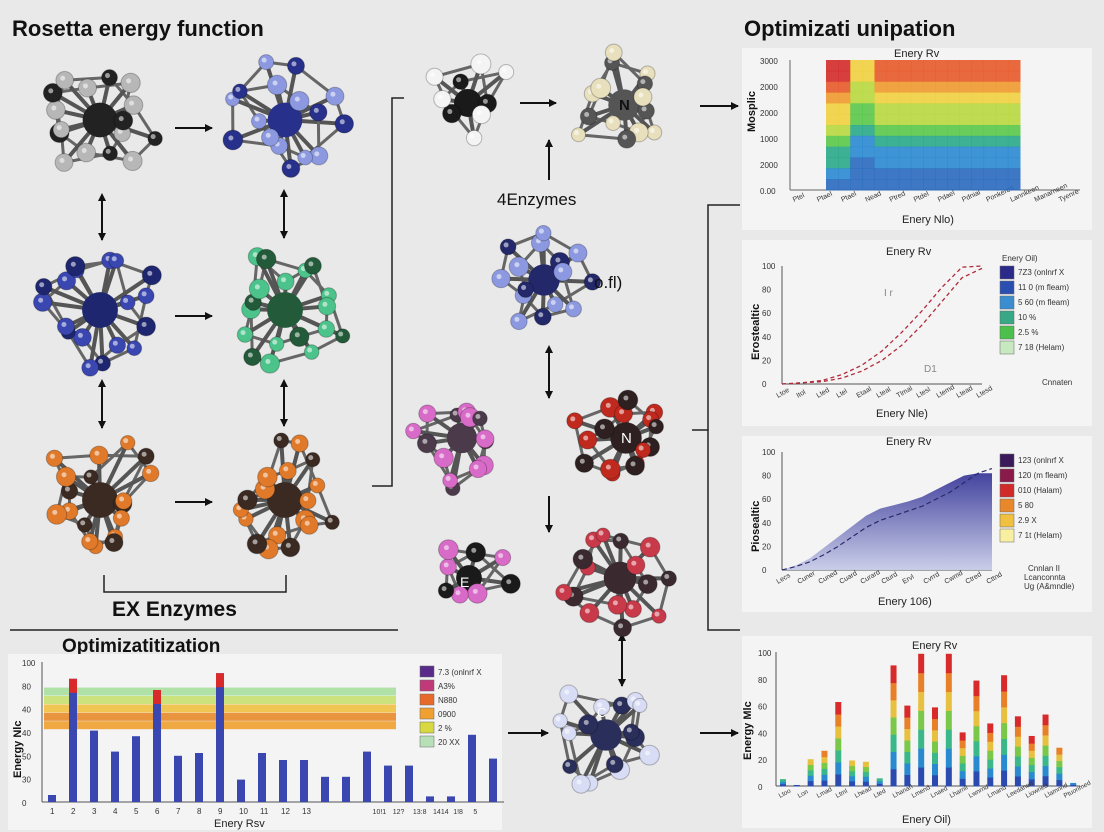 This screenshot has height=832, width=1104. Describe the element at coordinates (537, 199) in the screenshot. I see `label-4enzymes: 4Enzymes` at that location.